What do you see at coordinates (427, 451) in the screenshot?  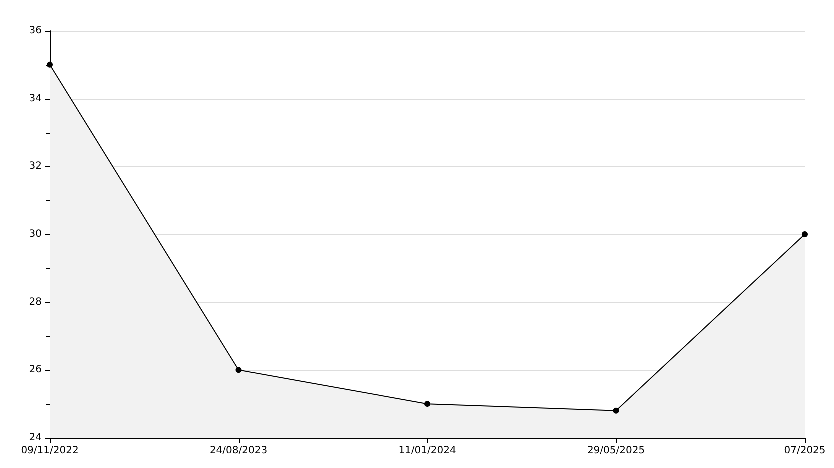 I see `x-tick-label: 11/01/2024` at bounding box center [427, 451].